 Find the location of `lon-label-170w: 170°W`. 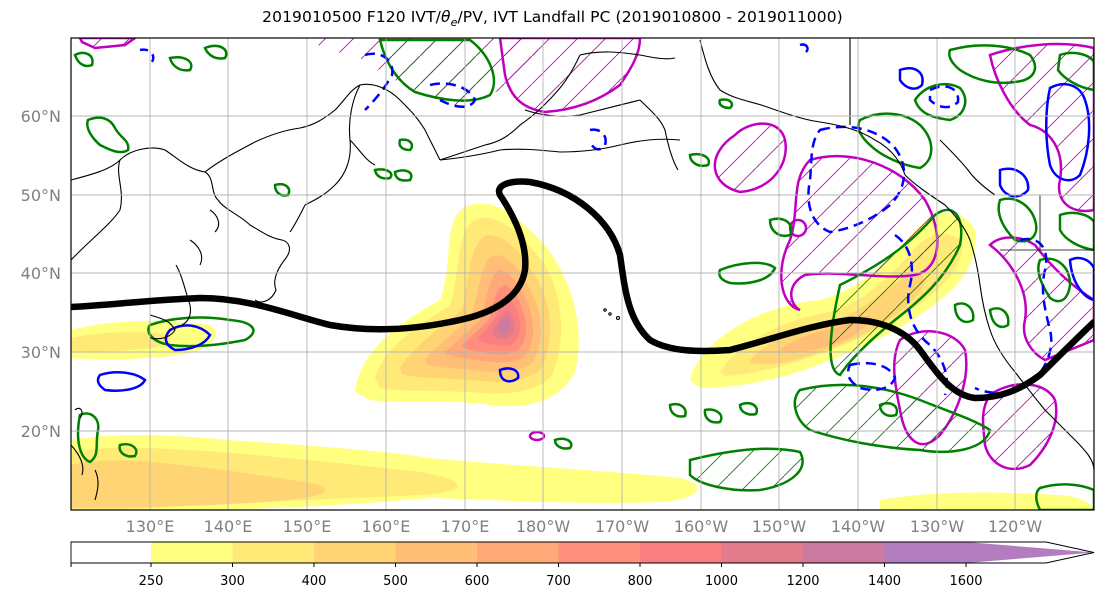

lon-label-170w: 170°W is located at coordinates (622, 526).